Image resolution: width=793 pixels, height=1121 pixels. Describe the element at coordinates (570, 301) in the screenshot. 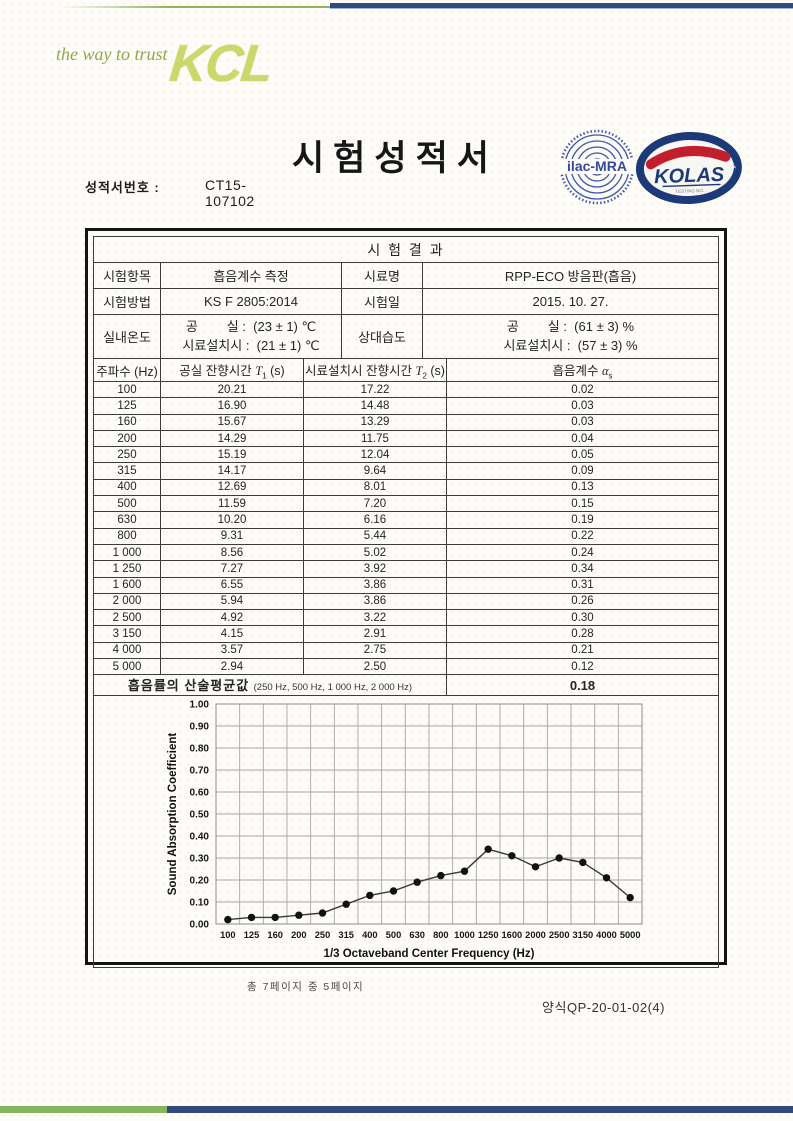

I see `info-value: 2015. 10. 27.` at that location.